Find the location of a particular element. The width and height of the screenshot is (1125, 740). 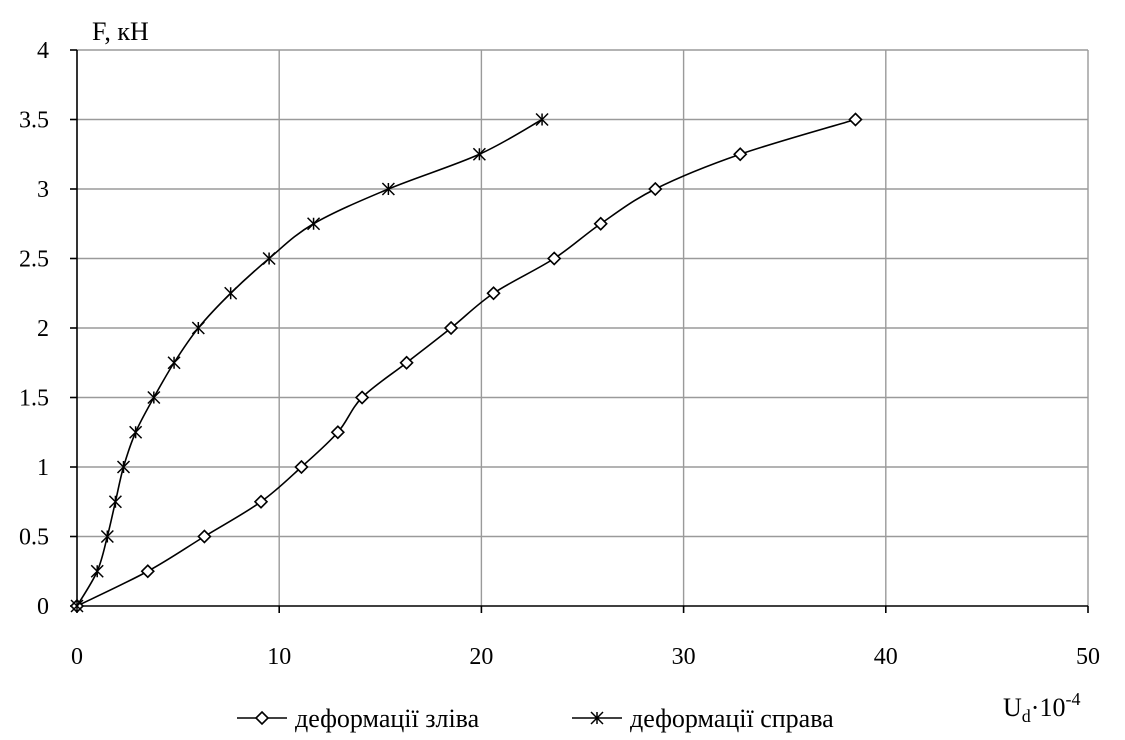

x-axis-title-main: U is located at coordinates (1012, 707).